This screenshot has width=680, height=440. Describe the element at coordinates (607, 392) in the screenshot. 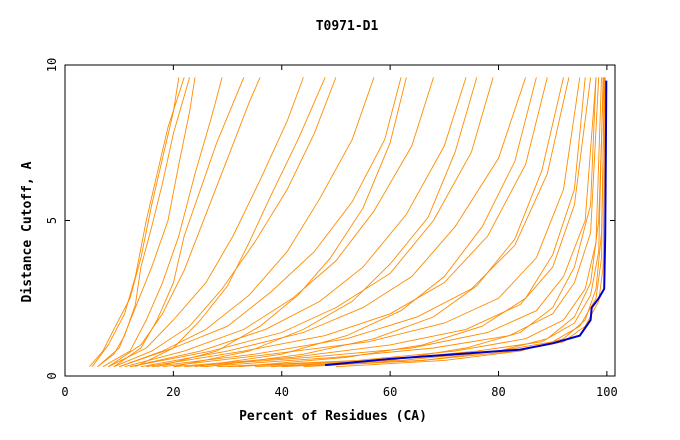

I see `x-tick-label: 100` at that location.